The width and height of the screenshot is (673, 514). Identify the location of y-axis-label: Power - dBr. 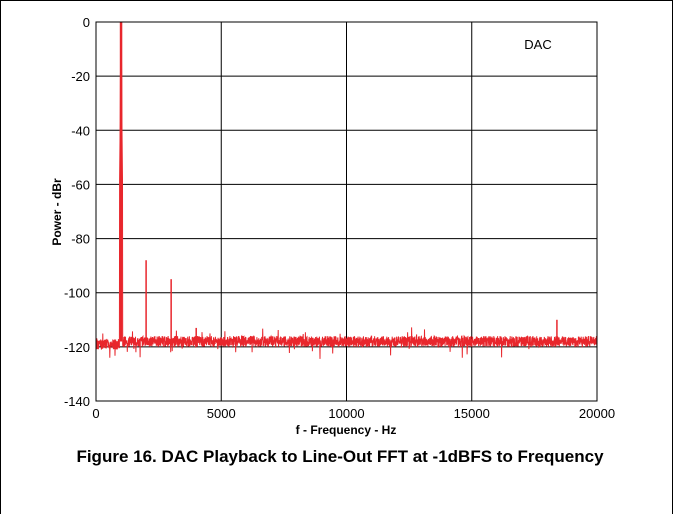
(57, 212).